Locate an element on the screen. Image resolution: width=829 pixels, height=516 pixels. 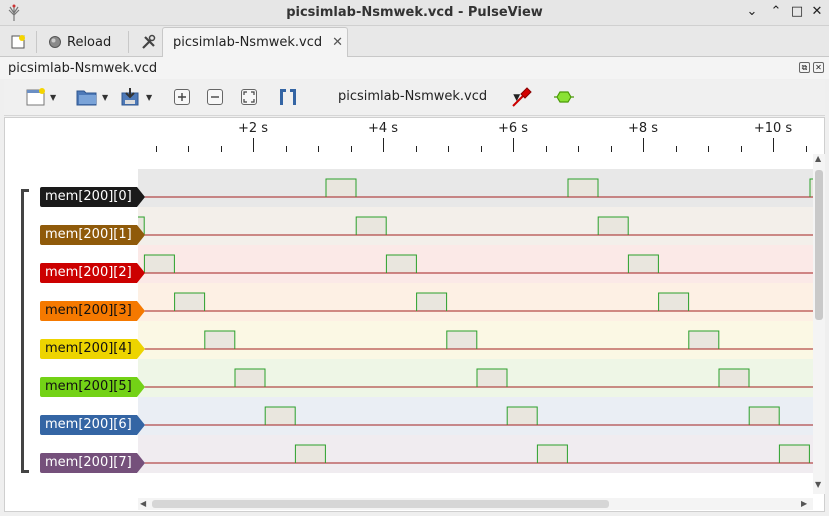
signal-name: mem[200][2] is located at coordinates (88, 273).